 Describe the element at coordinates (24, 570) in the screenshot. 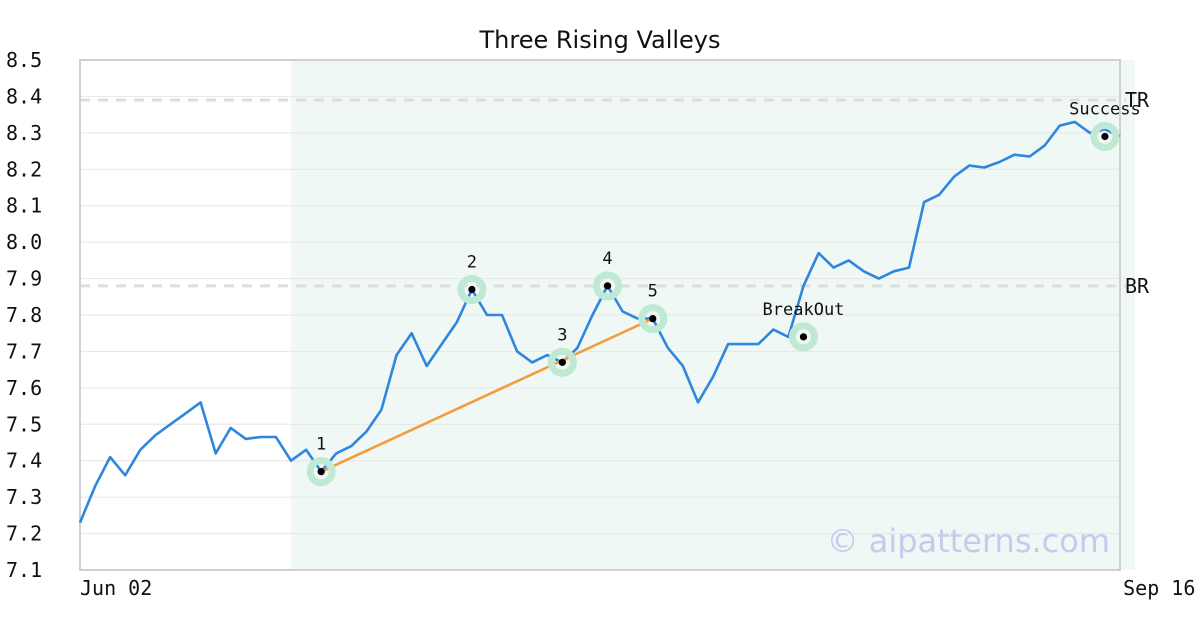

I see `y-tick-label: 7.1` at that location.